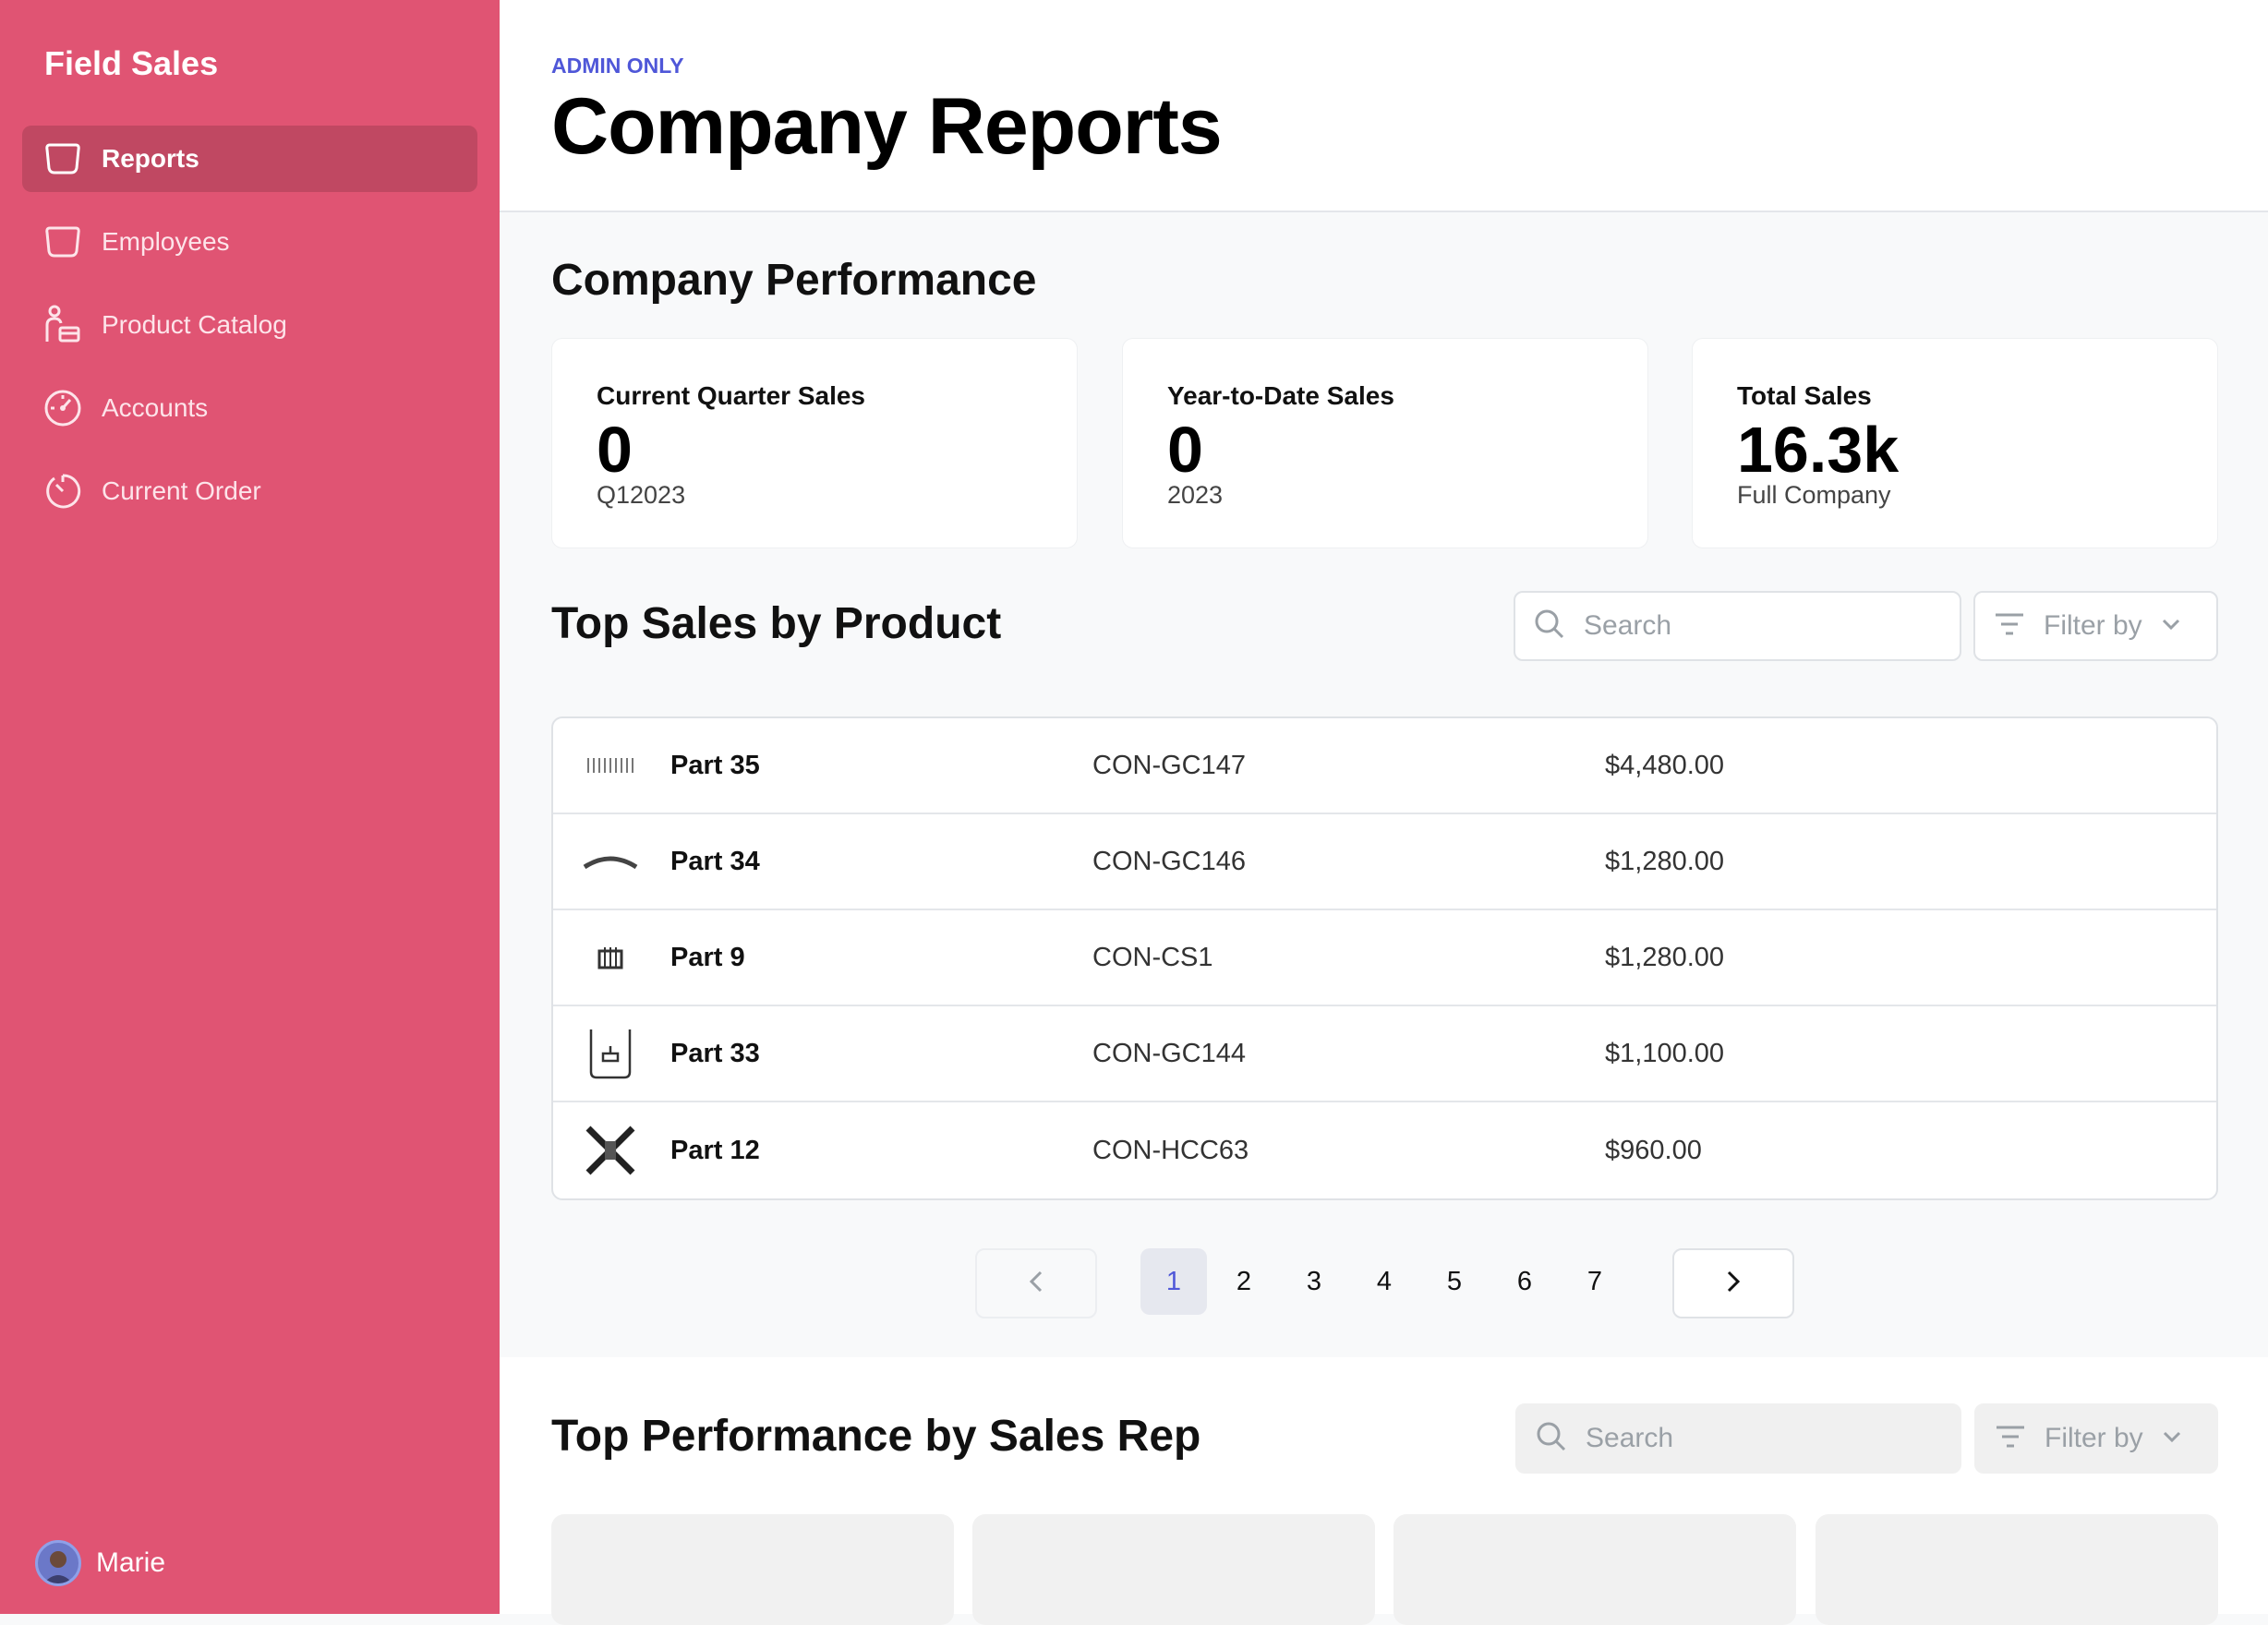 This screenshot has width=2268, height=1625. What do you see at coordinates (1385, 443) in the screenshot?
I see `stat-card-ytd: Year-to-Date Sales 0 2023` at bounding box center [1385, 443].